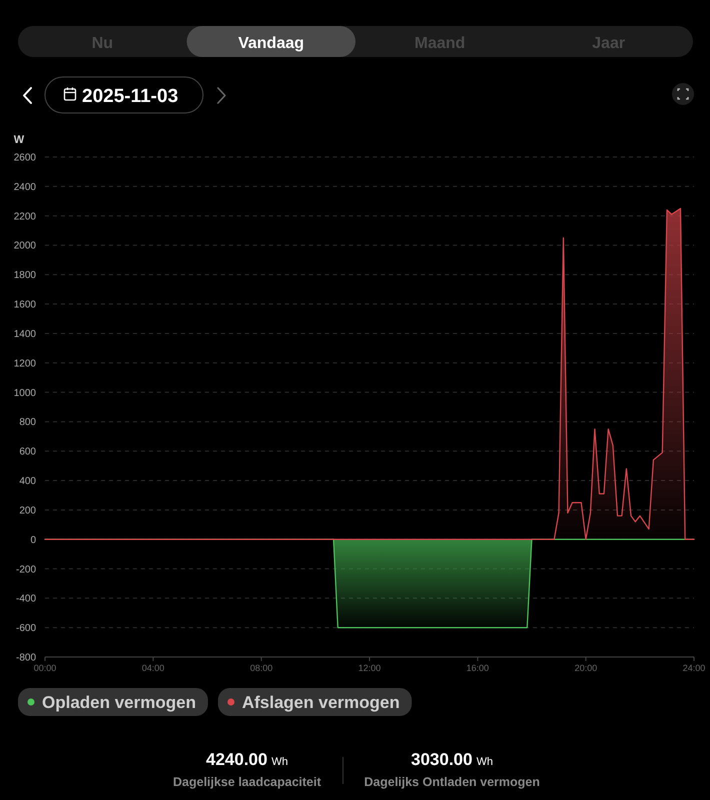 This screenshot has width=710, height=800. Describe the element at coordinates (694, 668) in the screenshot. I see `x-tick-label: 24:00` at that location.